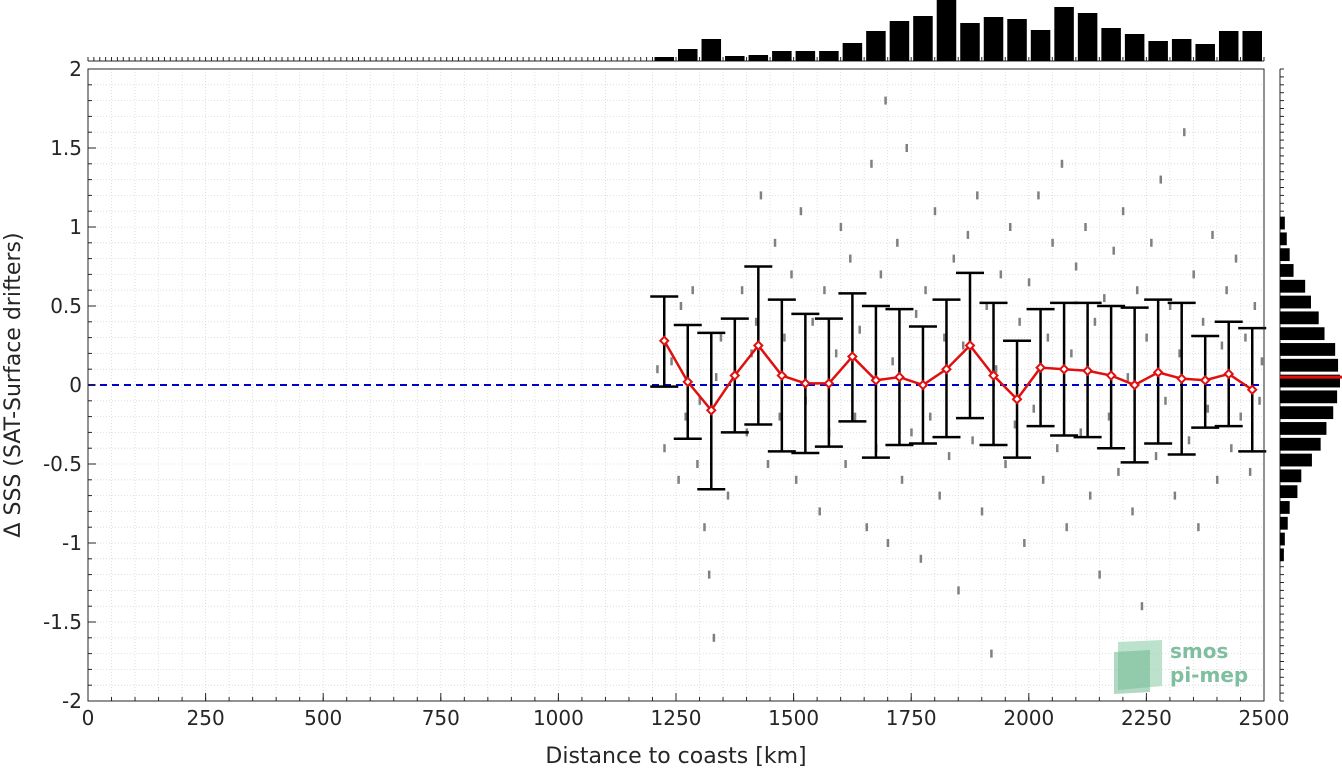  I want to click on y-axis-title: Δ SSS (SAT-Surface drifters), so click(13, 384).